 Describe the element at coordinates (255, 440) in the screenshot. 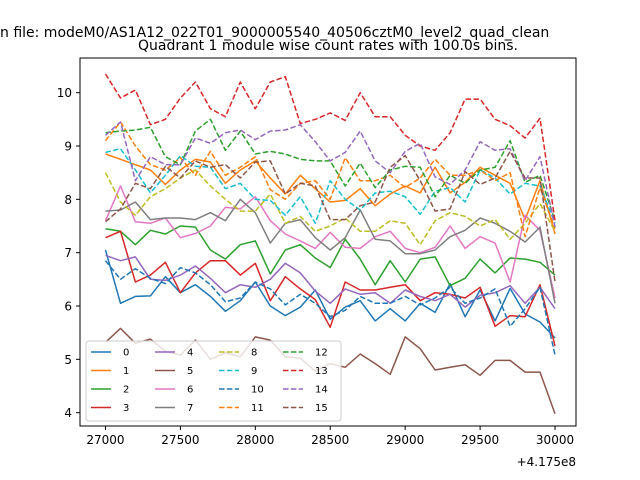

I see `x-tick-label: 28000` at that location.